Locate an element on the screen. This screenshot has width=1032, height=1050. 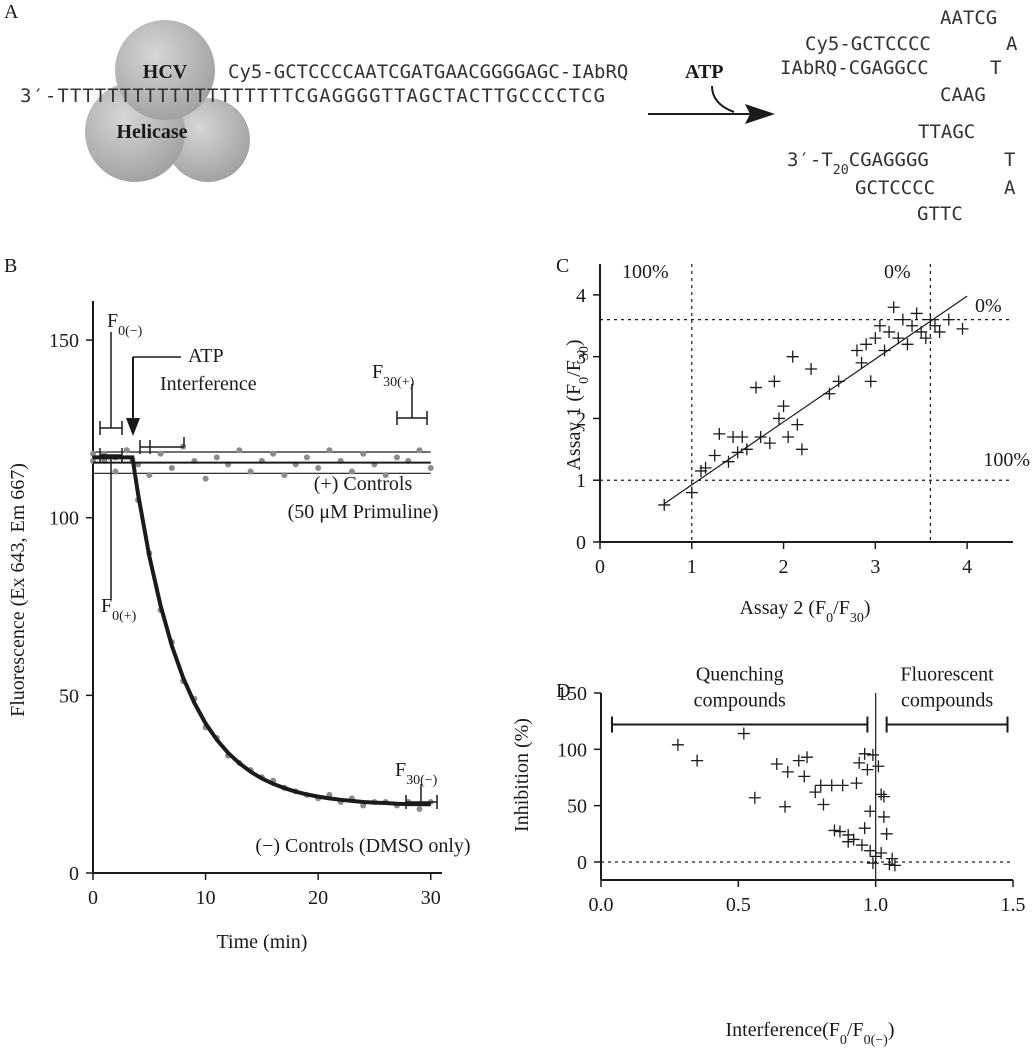
protein-label: HCV is located at coordinates (165, 72).